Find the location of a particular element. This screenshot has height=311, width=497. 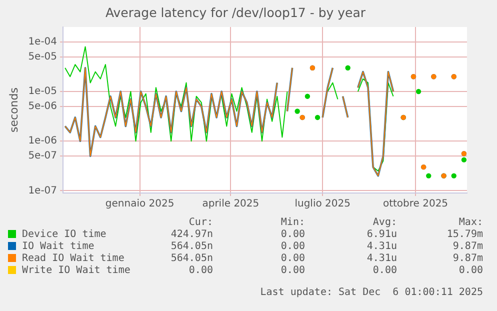

y-tick-label: 5e-05 is located at coordinates (43, 56).